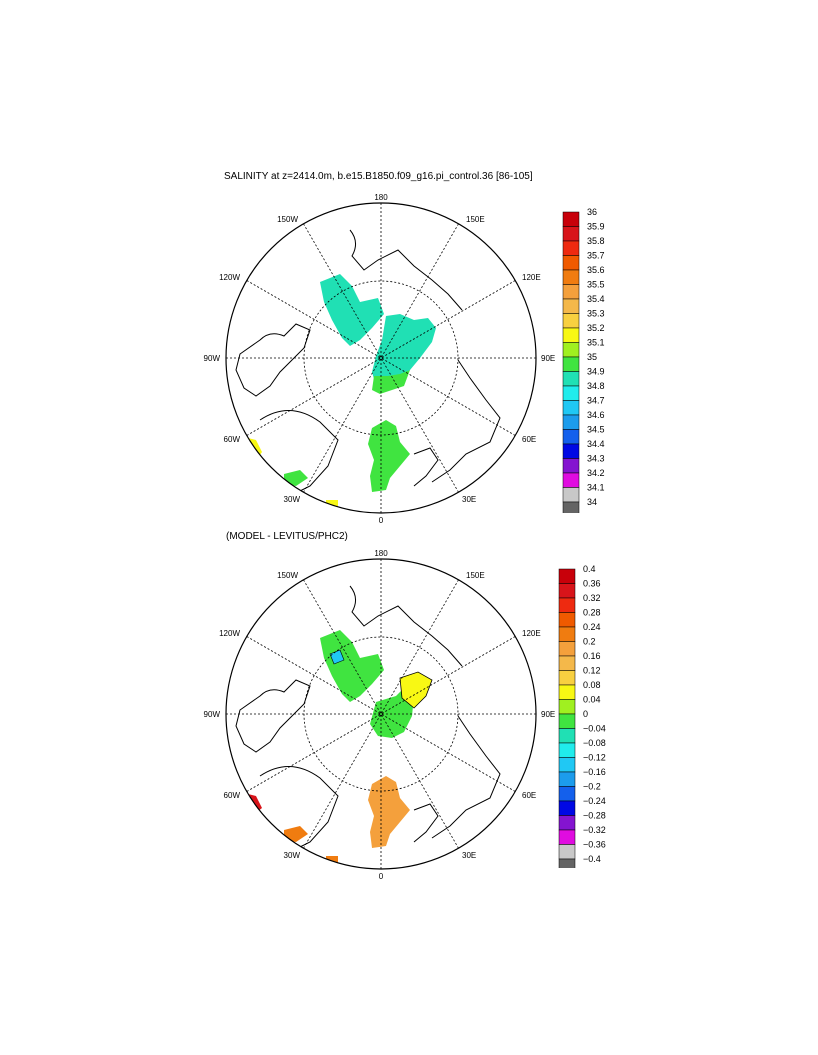 This screenshot has width=818, height=1055. I want to click on panel1-colorbar-label: 35, so click(592, 357).